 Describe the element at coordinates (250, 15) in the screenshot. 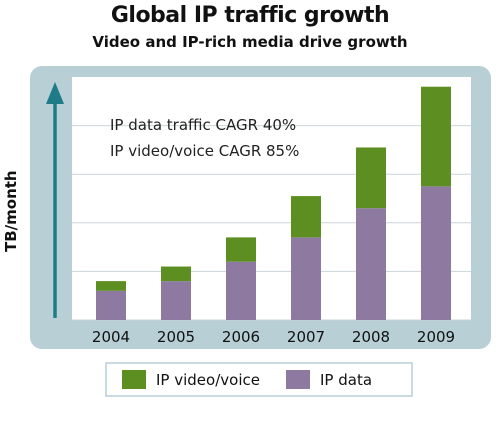

I see `chart-title: Global IP traffic growth` at that location.